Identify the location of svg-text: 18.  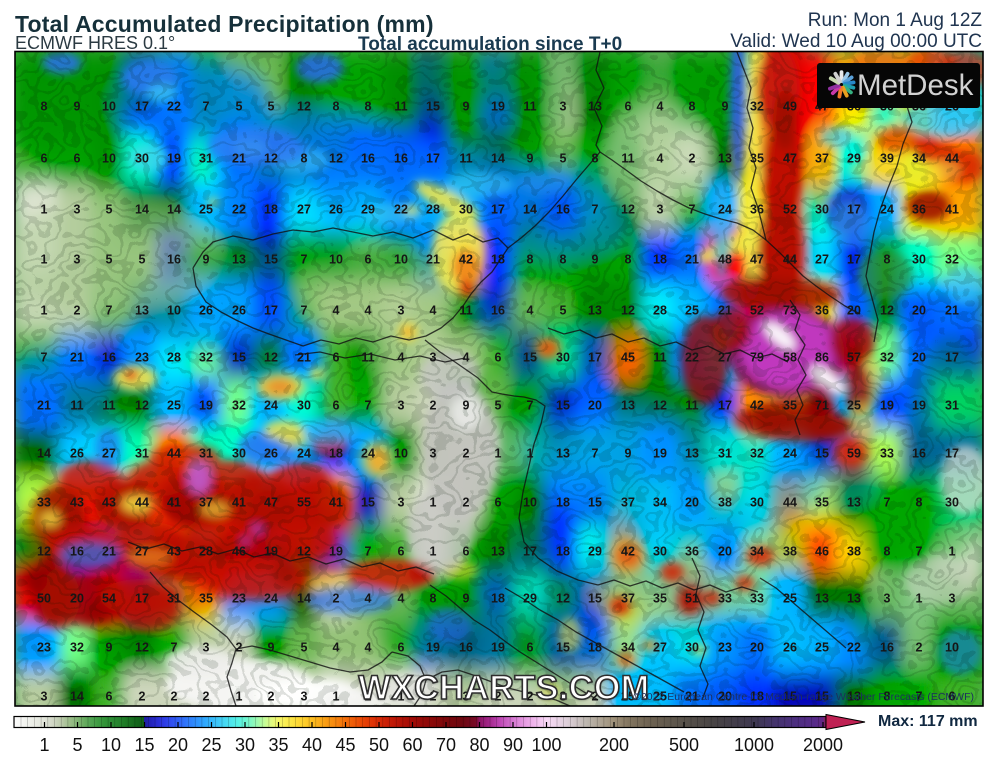
(336, 454).